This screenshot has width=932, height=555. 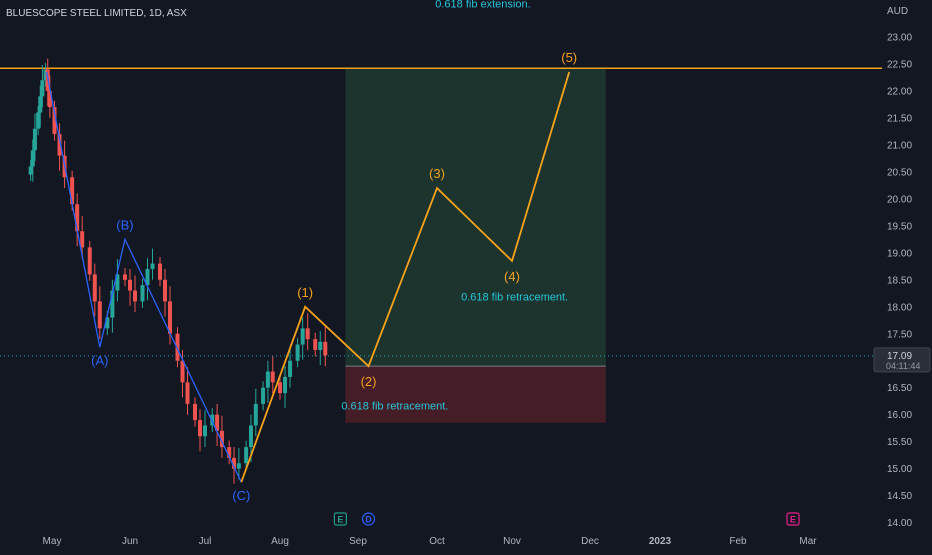 I want to click on countdown-value: 04:11:44, so click(x=903, y=366).